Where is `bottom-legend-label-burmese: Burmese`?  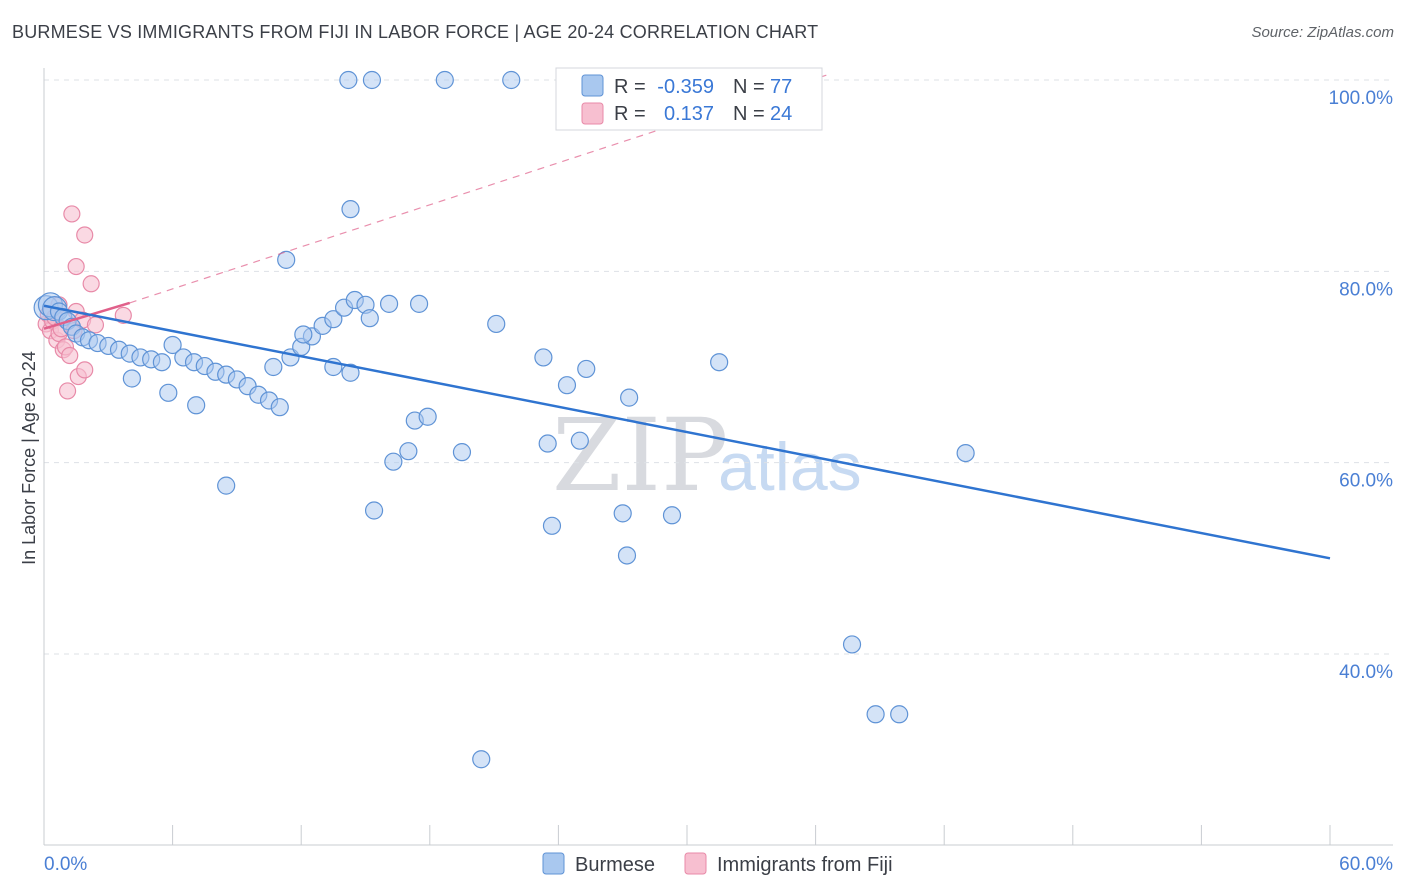
bottom-legend-label-burmese: Burmese is located at coordinates (615, 865).